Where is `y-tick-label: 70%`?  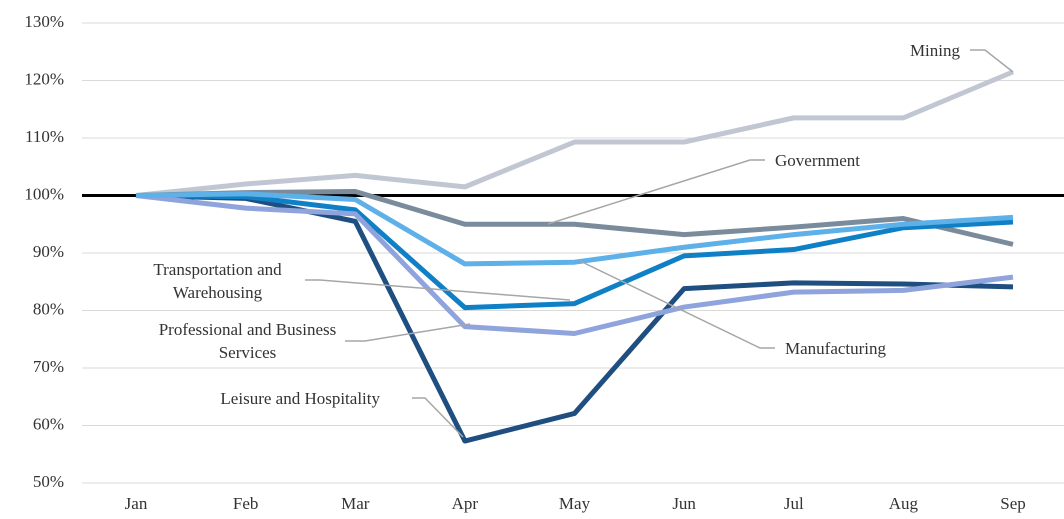 y-tick-label: 70% is located at coordinates (48, 366).